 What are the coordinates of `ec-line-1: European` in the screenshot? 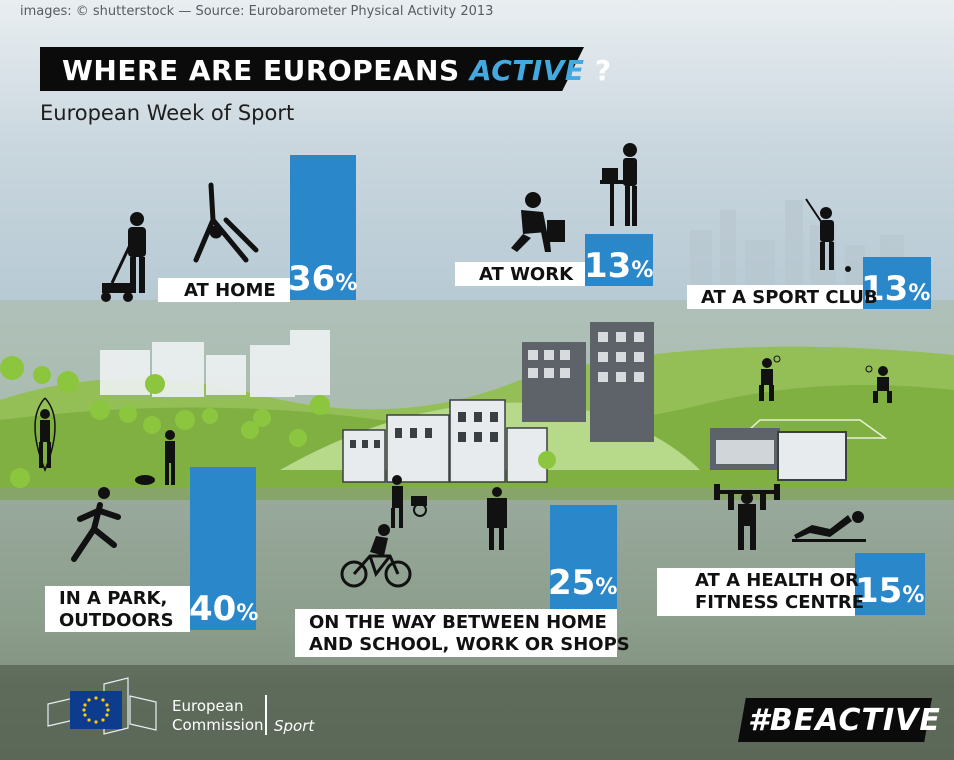 It's located at (208, 706).